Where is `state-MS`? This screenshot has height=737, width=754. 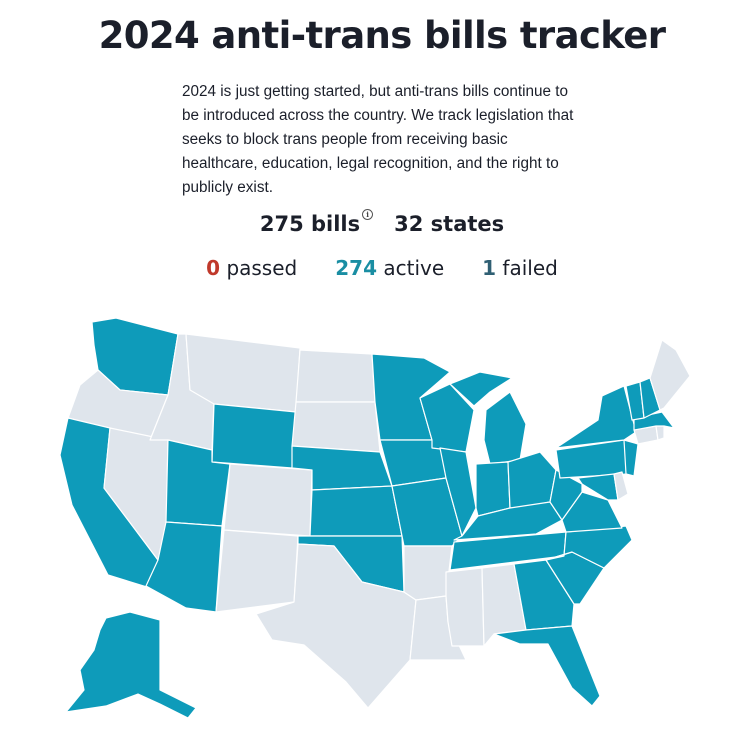 state-MS is located at coordinates (465, 607).